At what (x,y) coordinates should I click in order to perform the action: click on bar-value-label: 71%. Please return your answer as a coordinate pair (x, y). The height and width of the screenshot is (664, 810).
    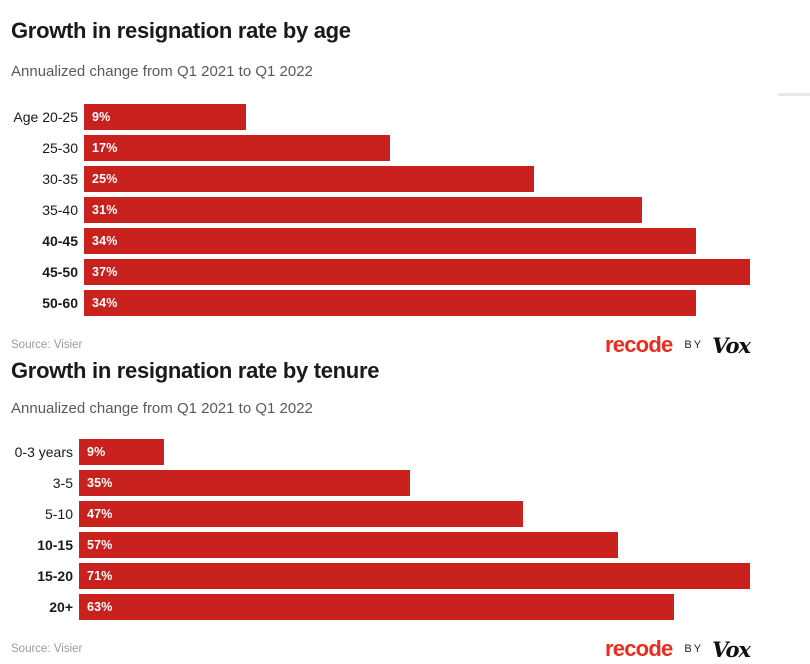
    Looking at the image, I should click on (100, 575).